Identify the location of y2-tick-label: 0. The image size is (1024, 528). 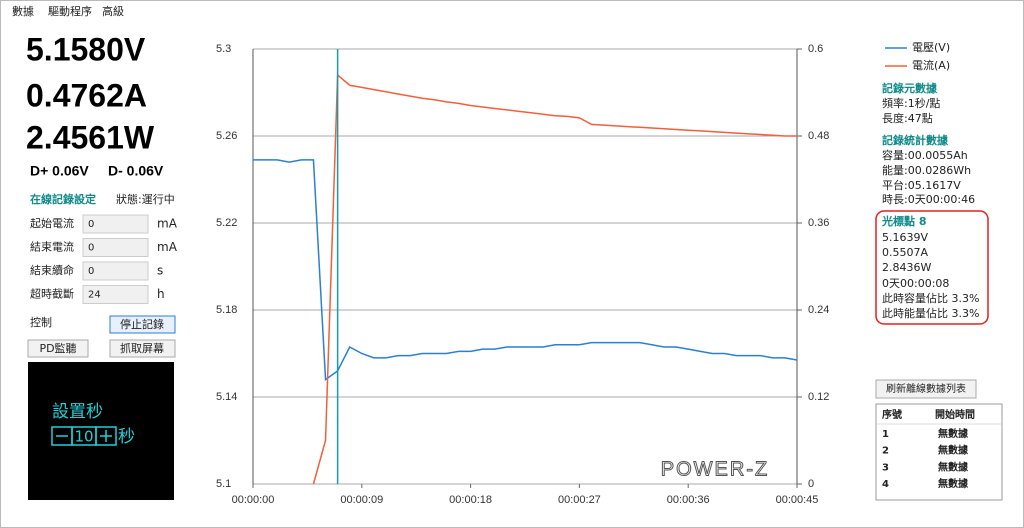
(811, 484).